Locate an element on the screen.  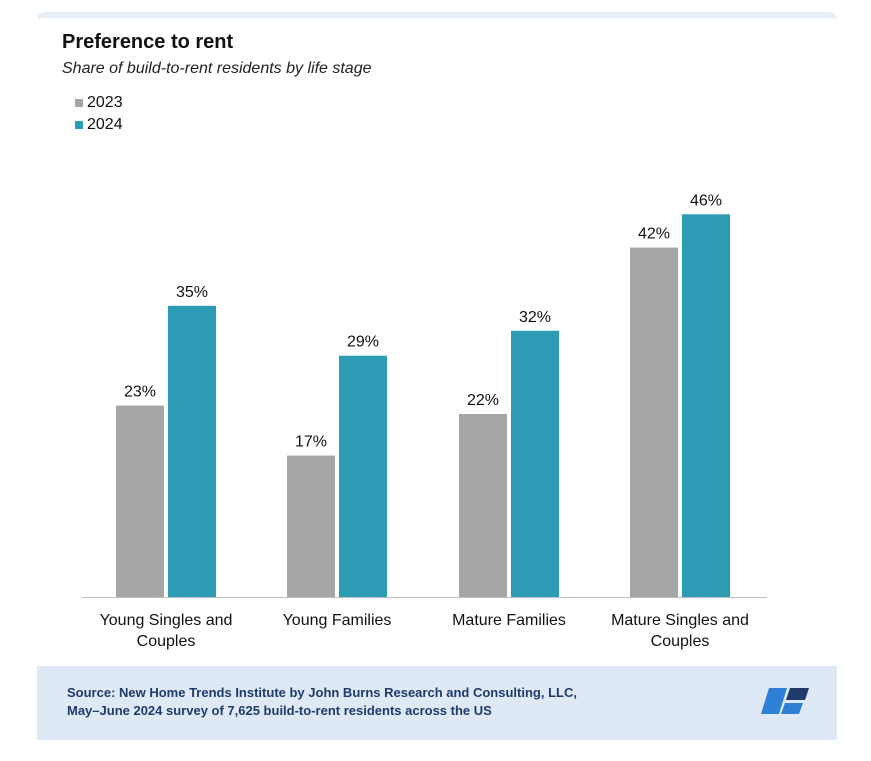
x-tick-label-line: Young Singles and is located at coordinates (166, 620).